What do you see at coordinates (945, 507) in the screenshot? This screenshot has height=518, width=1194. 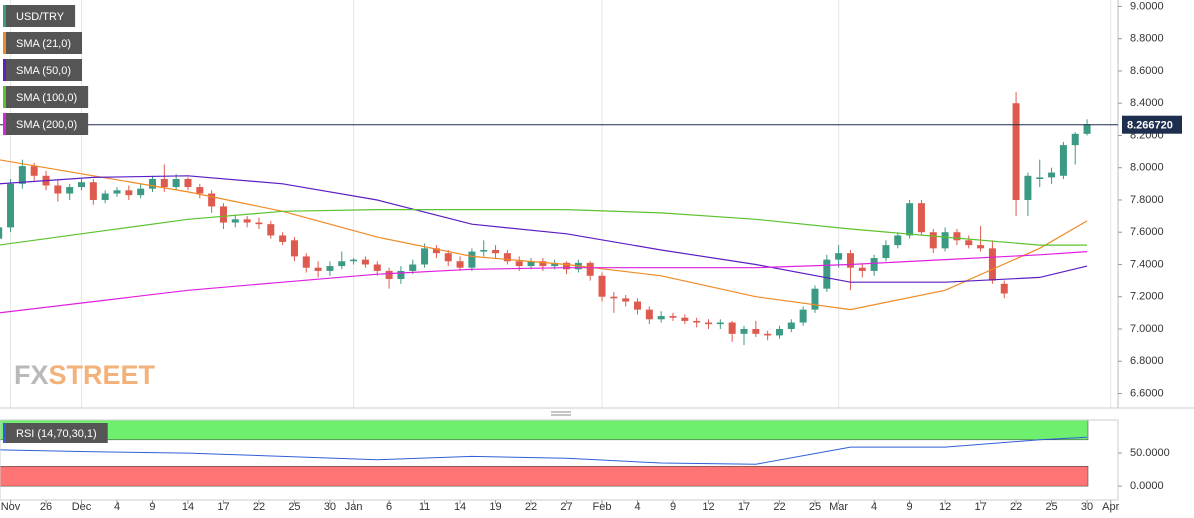 I see `x-tick-label: 12` at bounding box center [945, 507].